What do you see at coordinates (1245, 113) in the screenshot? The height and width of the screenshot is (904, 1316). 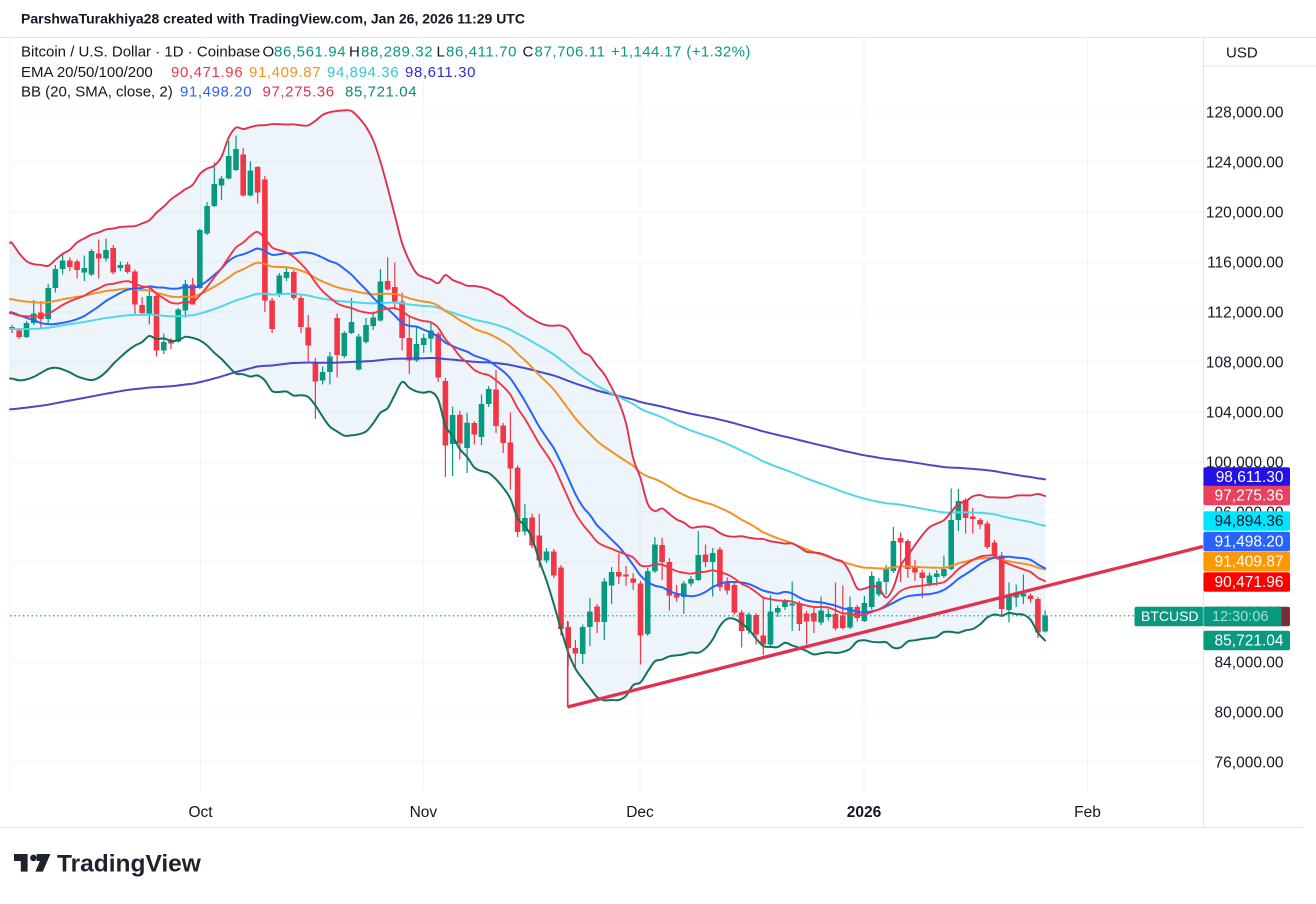 I see `svg-text: 128,000.00` at bounding box center [1245, 113].